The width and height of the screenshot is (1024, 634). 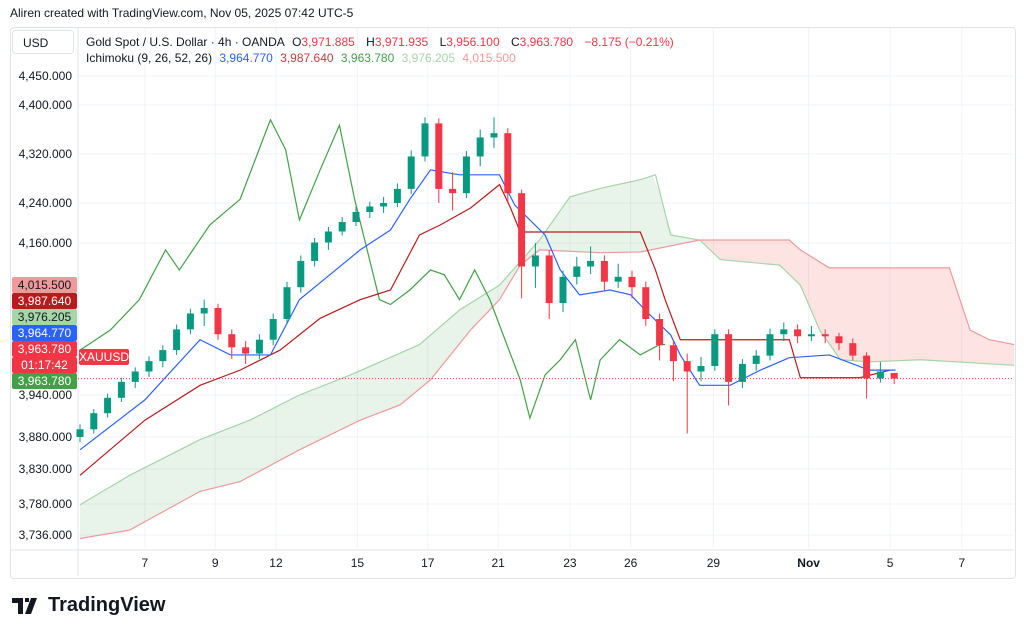 I want to click on high-value: 3,971.935, so click(x=401, y=42).